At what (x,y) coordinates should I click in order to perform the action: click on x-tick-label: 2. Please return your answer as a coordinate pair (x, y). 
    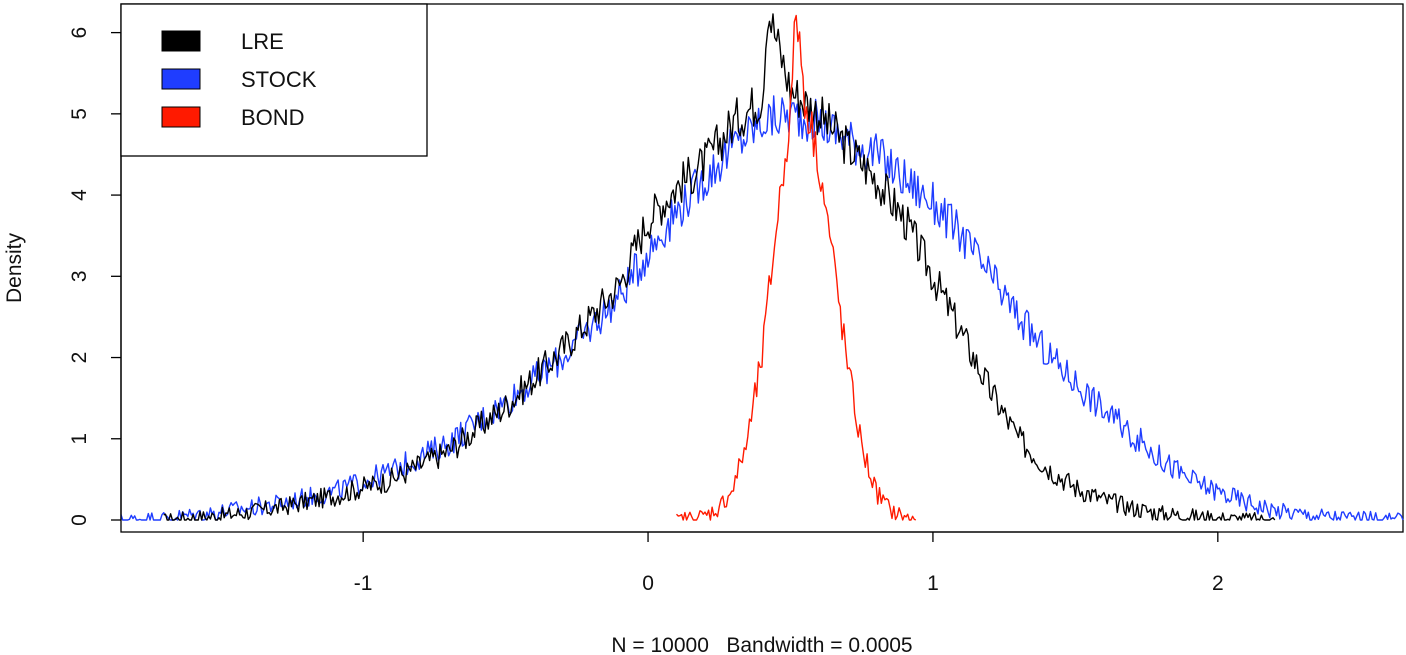
    Looking at the image, I should click on (1218, 583).